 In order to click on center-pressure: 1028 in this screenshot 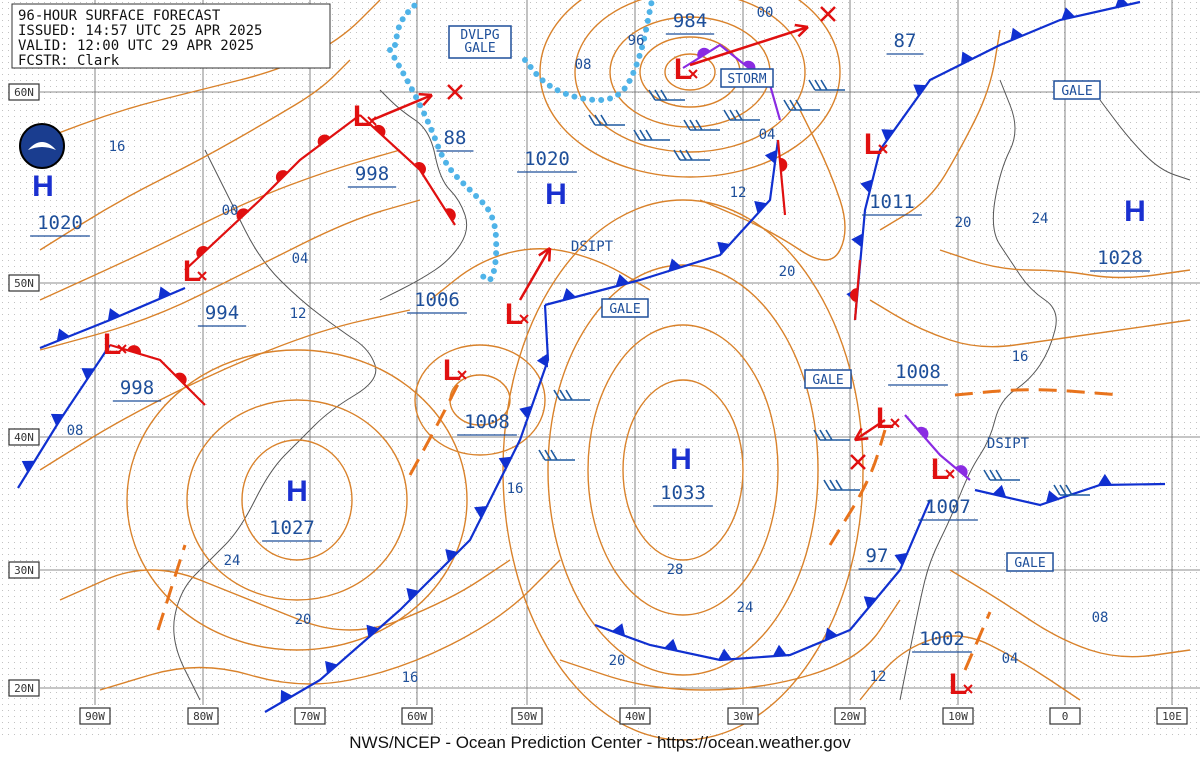, I will do `click(1120, 258)`.